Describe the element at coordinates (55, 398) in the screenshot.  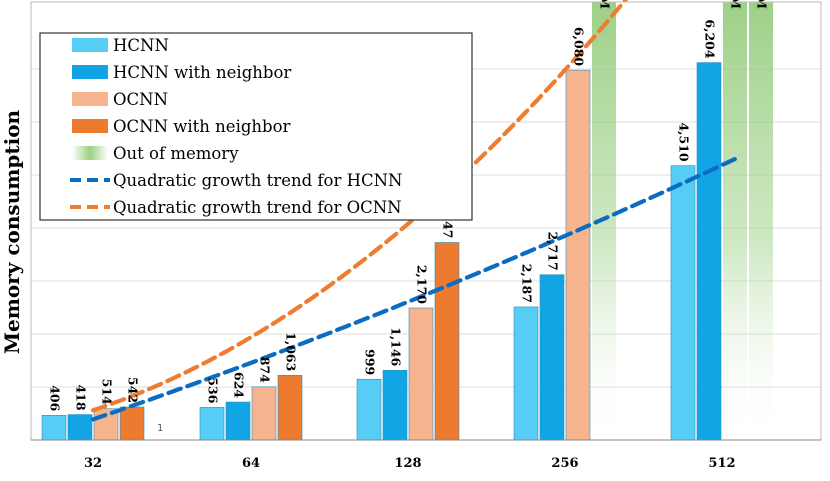
I see `bar-value-label: 406` at that location.